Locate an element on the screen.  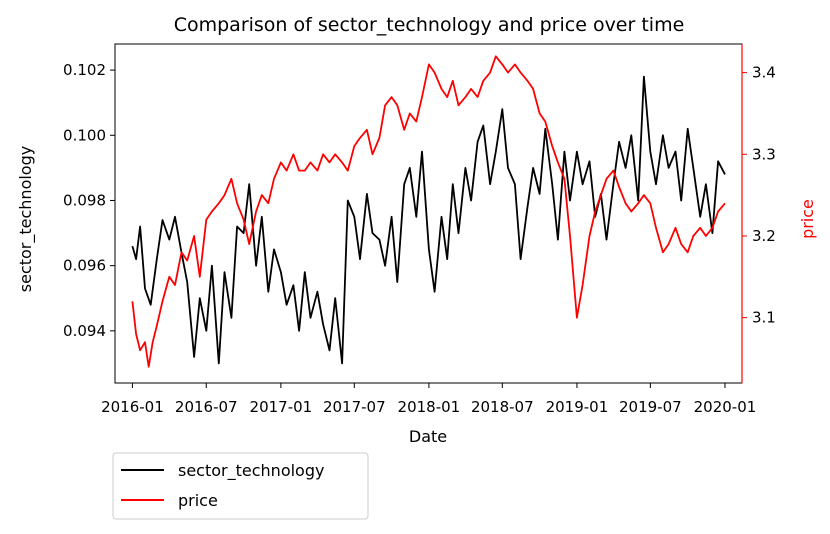
y2-tick-label: 3.4 is located at coordinates (764, 73).